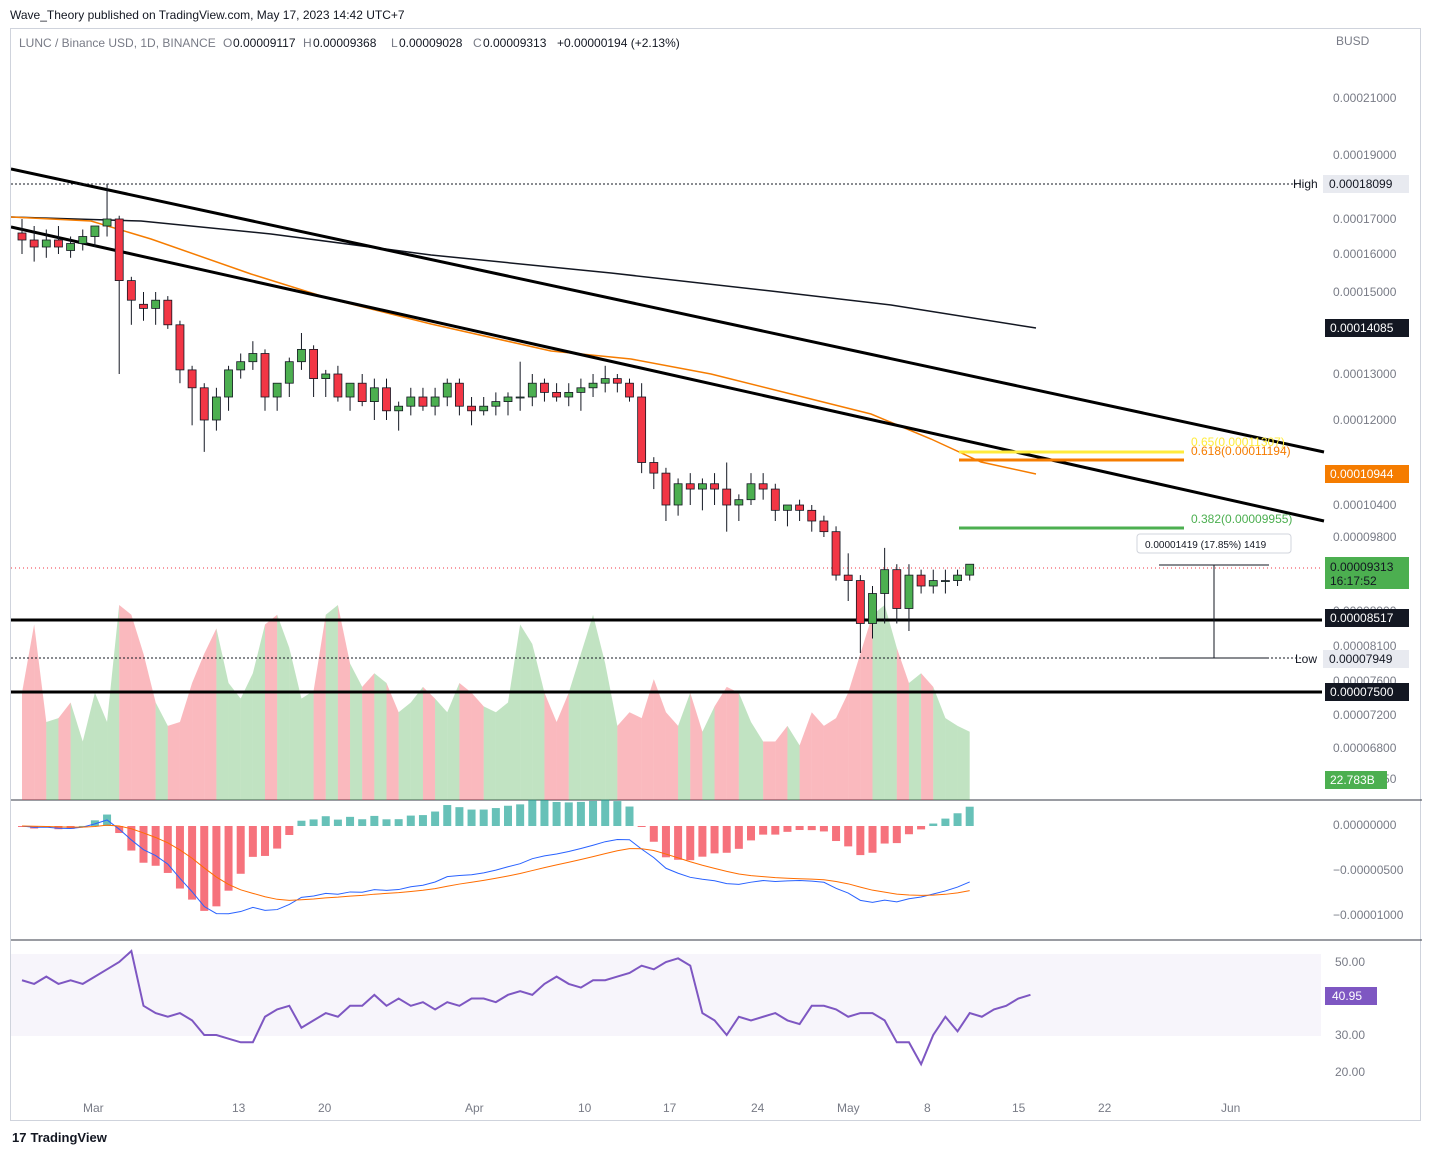 This screenshot has width=1432, height=1156. I want to click on rsi-series, so click(526, 1008).